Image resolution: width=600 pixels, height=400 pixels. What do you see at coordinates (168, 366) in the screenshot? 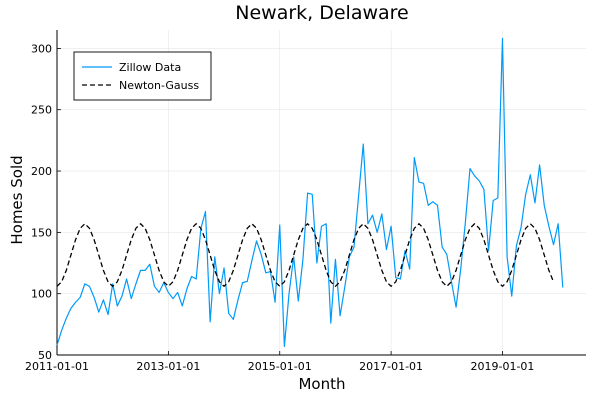
I see `x-tick-label: 2013-01-01` at bounding box center [168, 366].